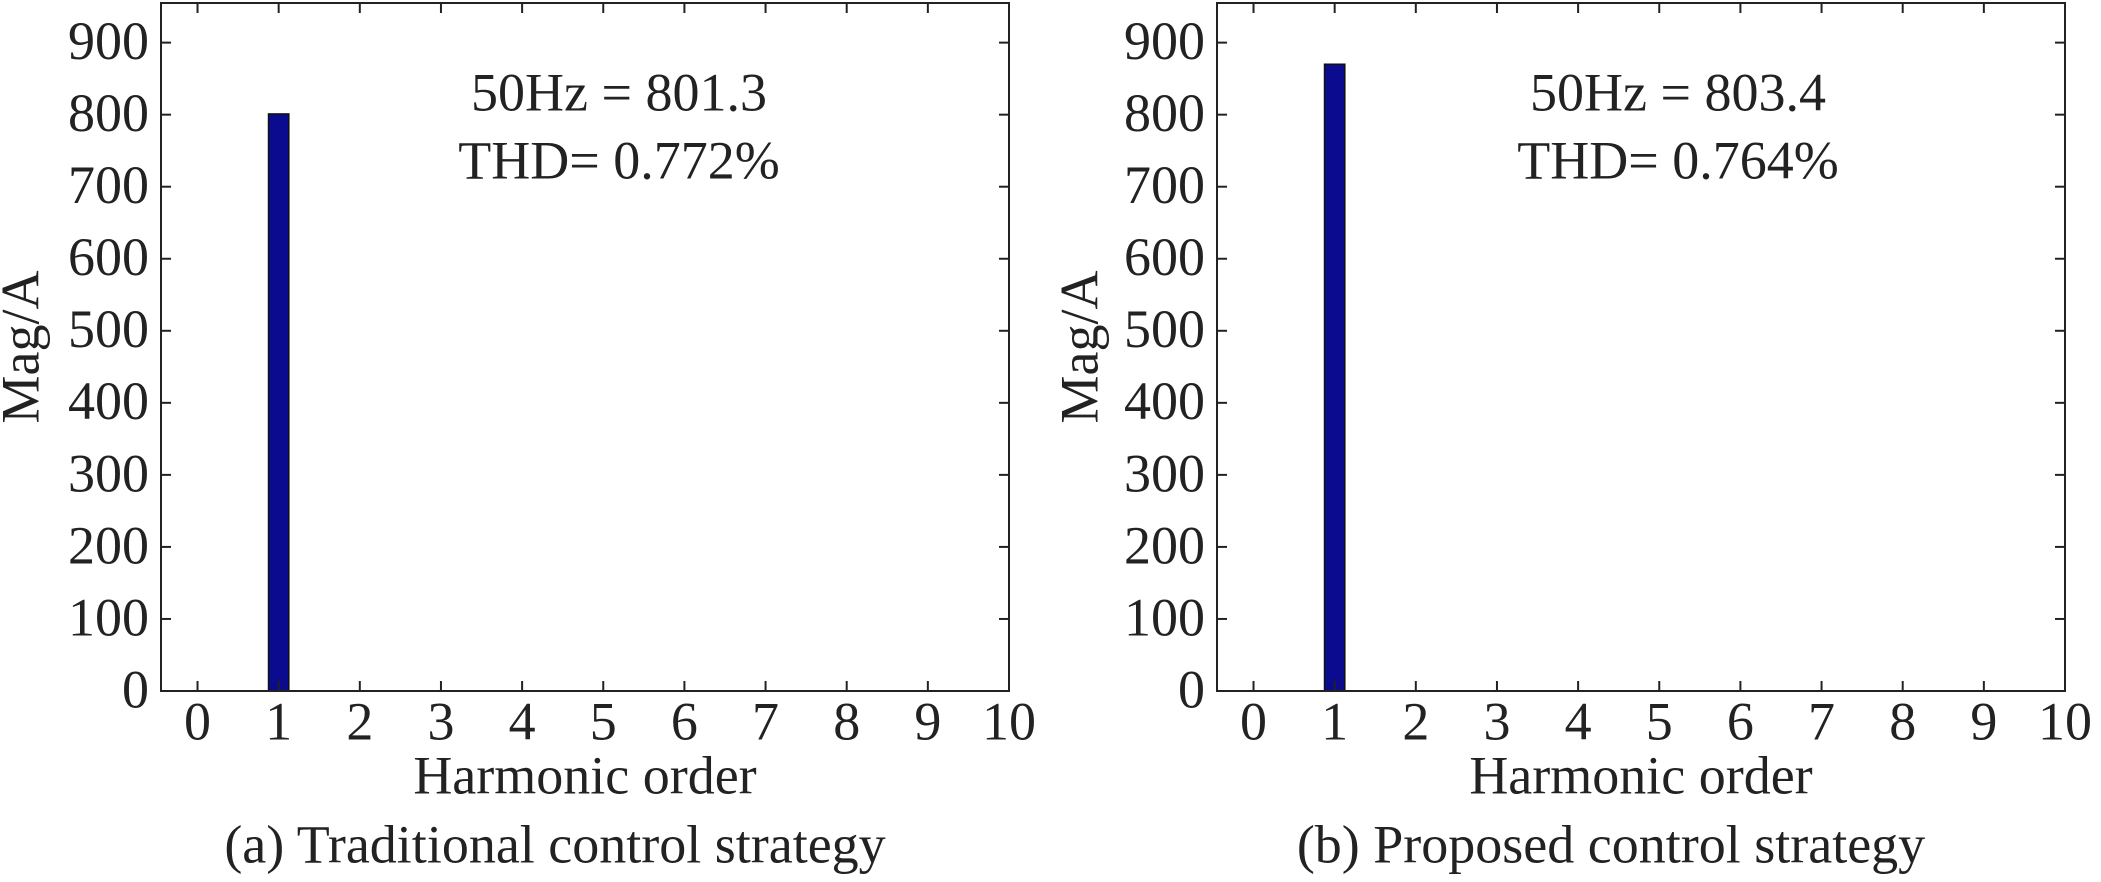  What do you see at coordinates (618, 160) in the screenshot?
I see `annotation: THD= 0.772%` at bounding box center [618, 160].